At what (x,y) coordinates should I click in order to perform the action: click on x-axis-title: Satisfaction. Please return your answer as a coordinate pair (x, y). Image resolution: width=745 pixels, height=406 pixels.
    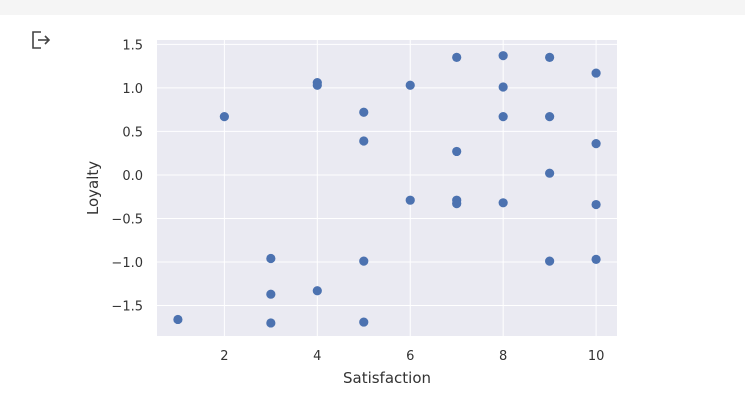
    Looking at the image, I should click on (387, 378).